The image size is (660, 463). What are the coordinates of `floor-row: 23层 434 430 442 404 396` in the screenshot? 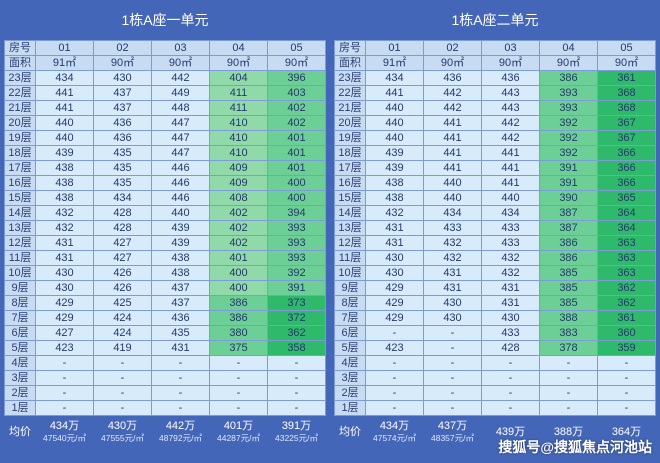 It's located at (165, 78).